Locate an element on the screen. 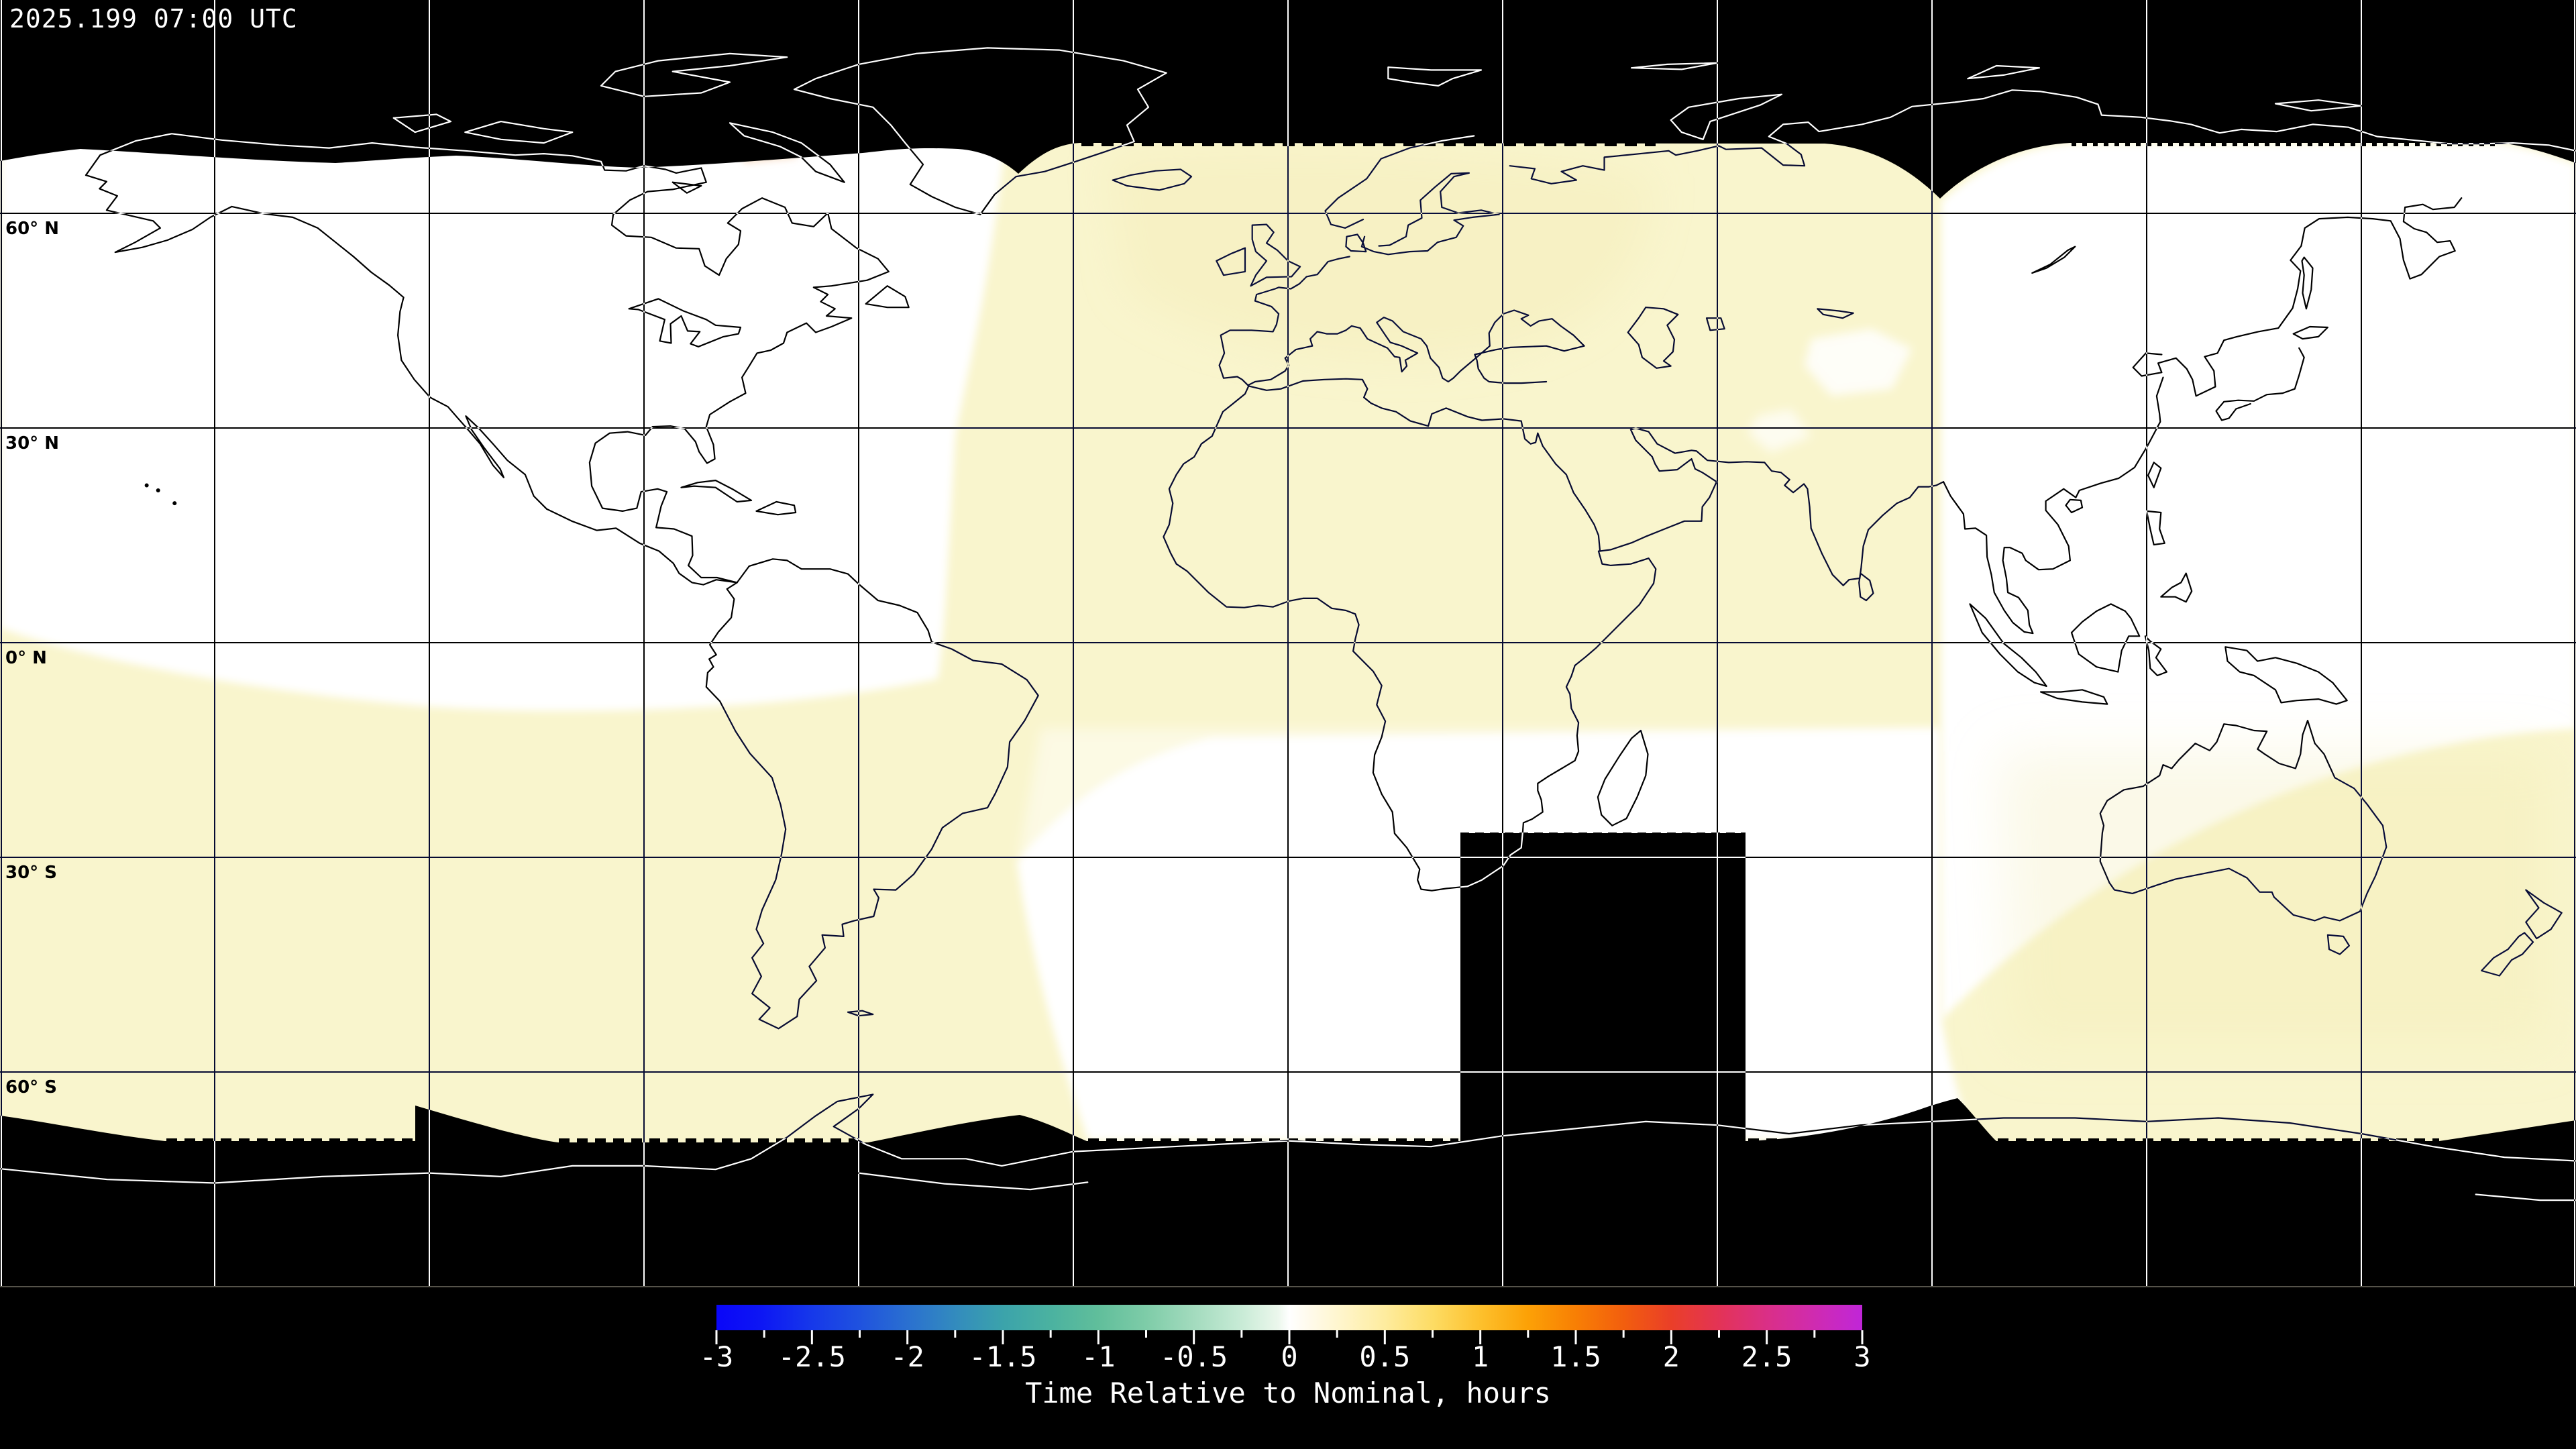 This screenshot has width=2576, height=1449. coastline-baykal is located at coordinates (2053, 260).